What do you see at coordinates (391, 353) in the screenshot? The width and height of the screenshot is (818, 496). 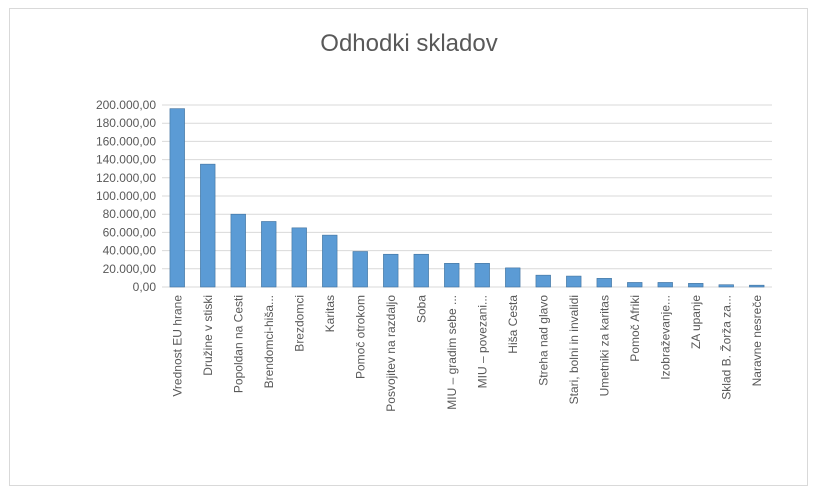 I see `x-category-label: Posvojitev na razdaljo` at bounding box center [391, 353].